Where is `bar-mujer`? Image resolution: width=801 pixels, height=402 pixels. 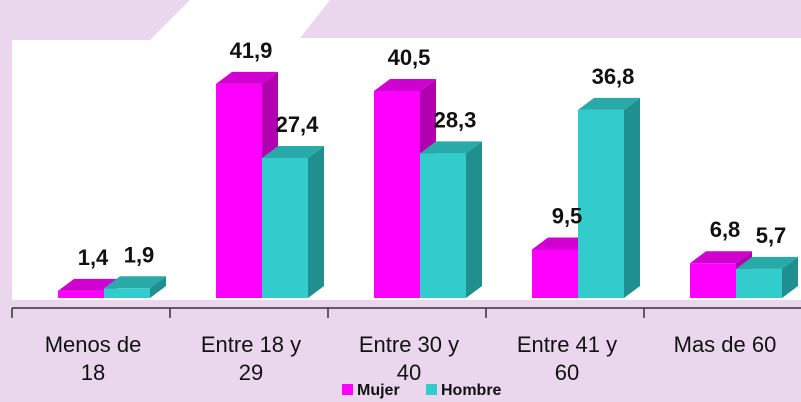
bar-mujer is located at coordinates (405, 188).